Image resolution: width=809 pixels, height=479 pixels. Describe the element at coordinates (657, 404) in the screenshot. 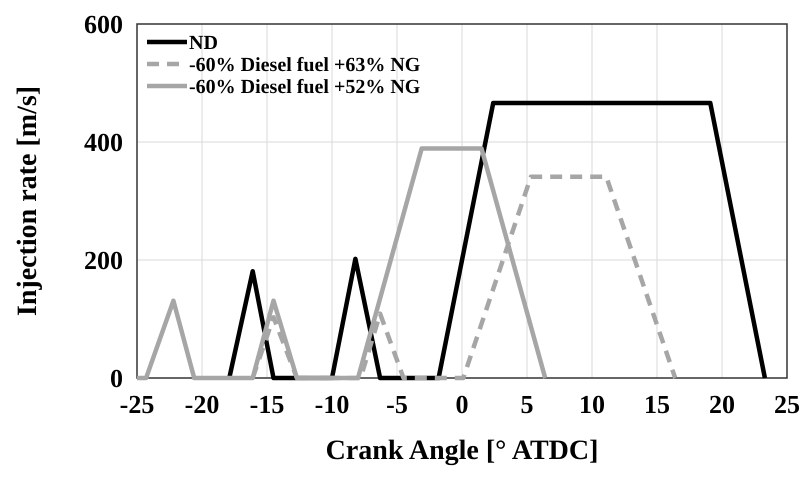

I see `x-tick-label: 15` at that location.